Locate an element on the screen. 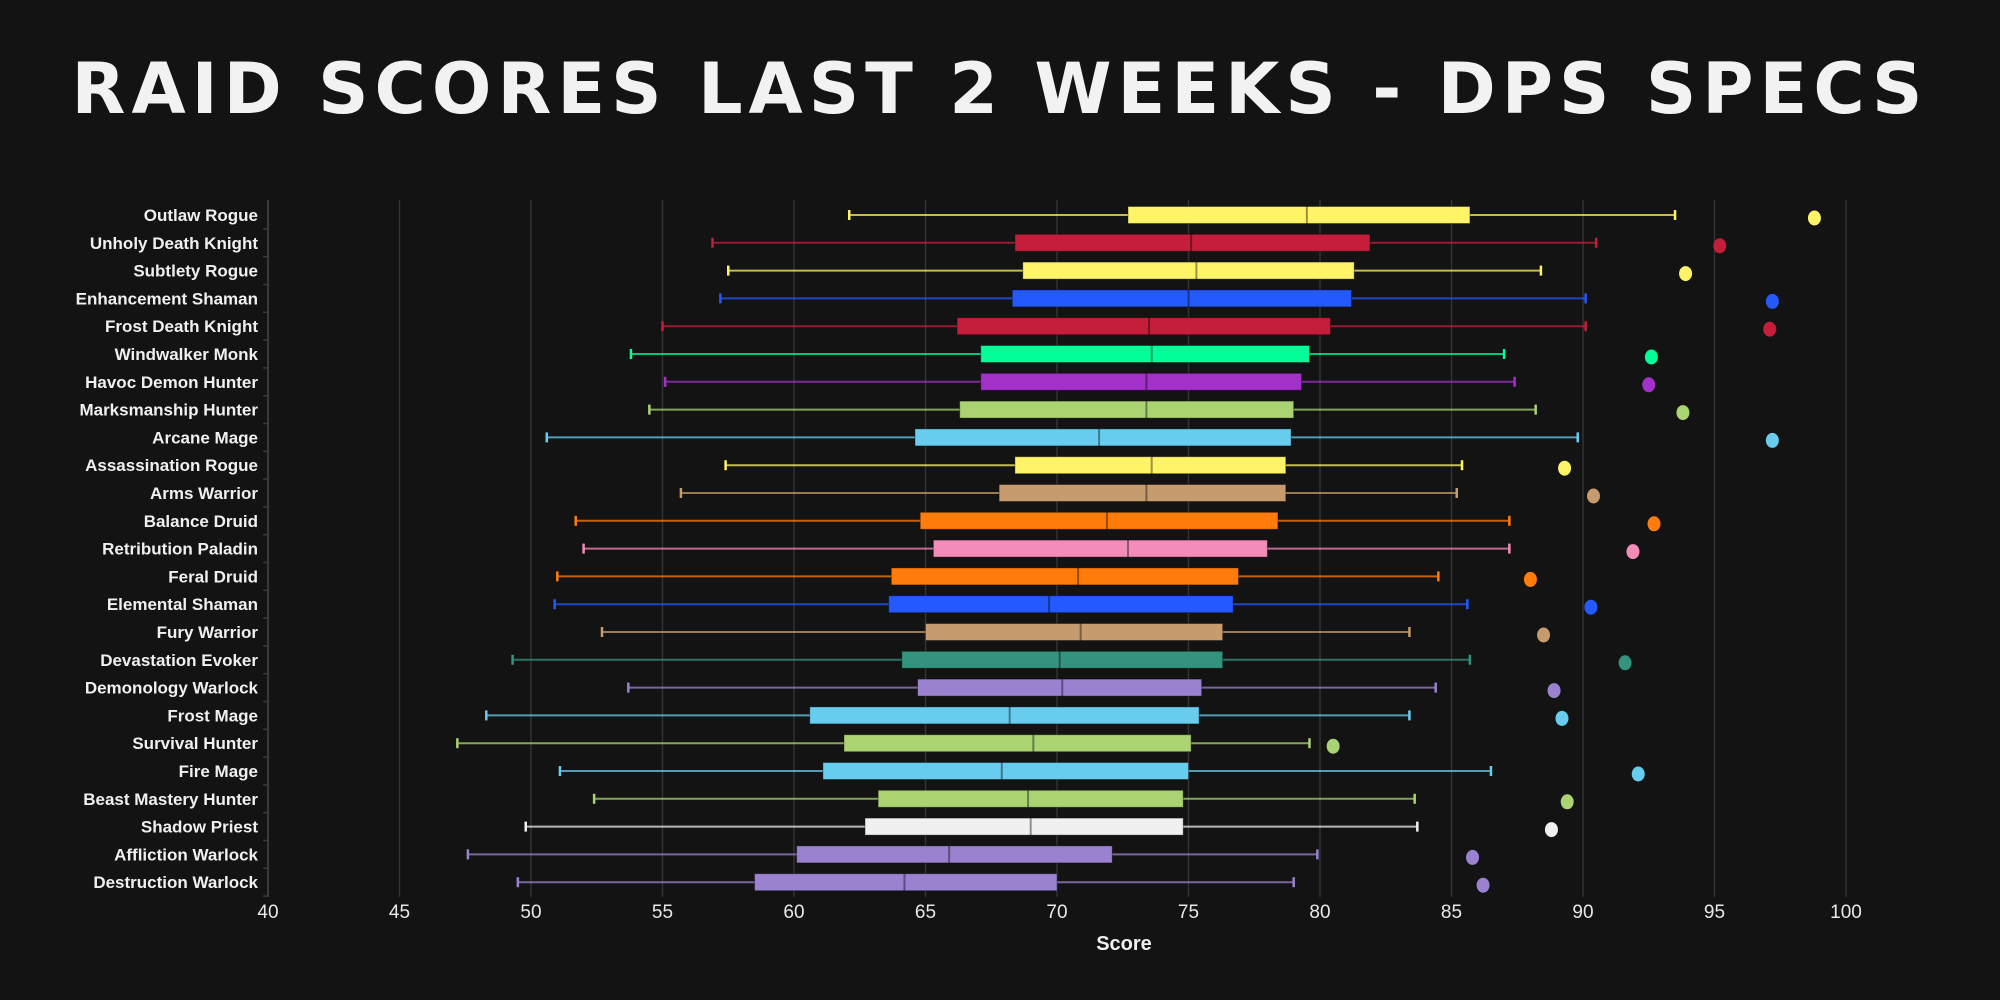 The image size is (2000, 1000). x-tick-label: 95 is located at coordinates (1714, 912).